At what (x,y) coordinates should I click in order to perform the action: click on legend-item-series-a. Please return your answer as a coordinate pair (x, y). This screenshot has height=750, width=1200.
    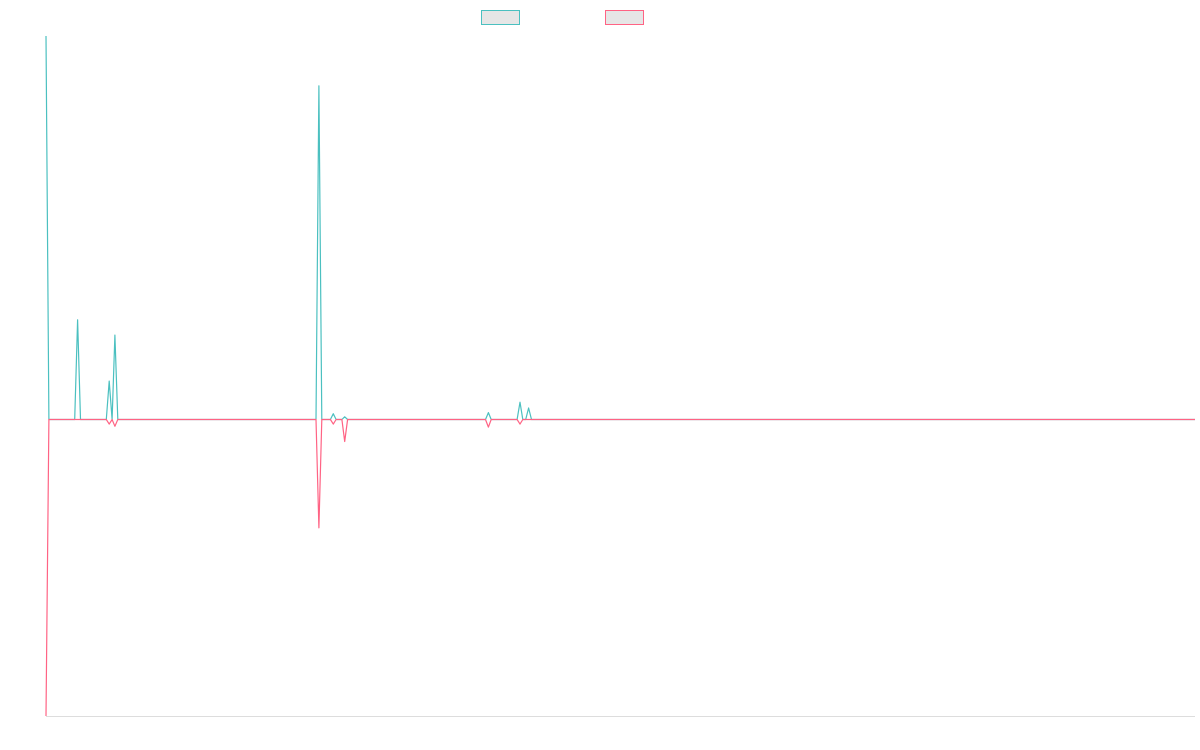
    Looking at the image, I should click on (503, 17).